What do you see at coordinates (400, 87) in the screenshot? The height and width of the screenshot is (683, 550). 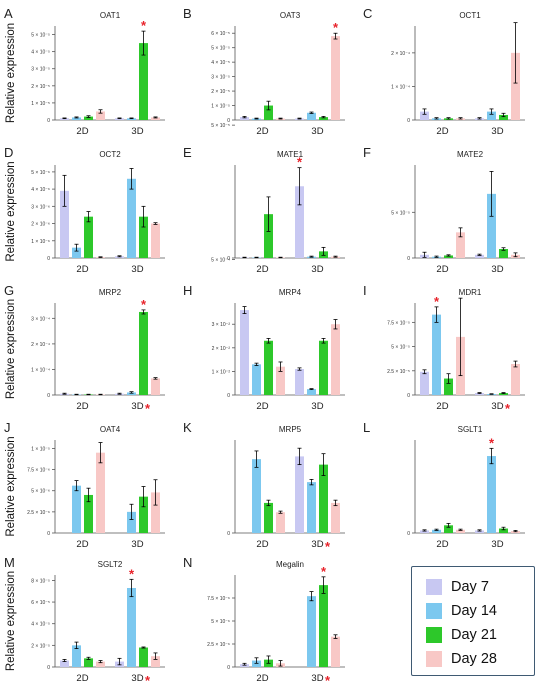 I see `y-tick-label: 1 × 10⁻⁴` at bounding box center [400, 87].